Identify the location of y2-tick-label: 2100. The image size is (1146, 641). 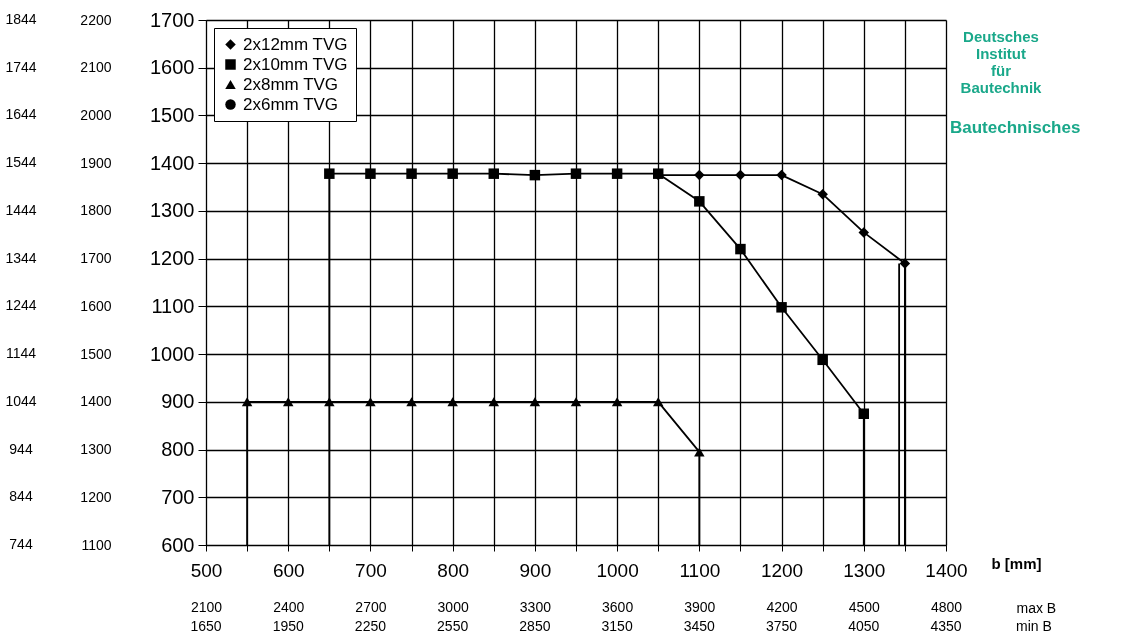
(96, 67).